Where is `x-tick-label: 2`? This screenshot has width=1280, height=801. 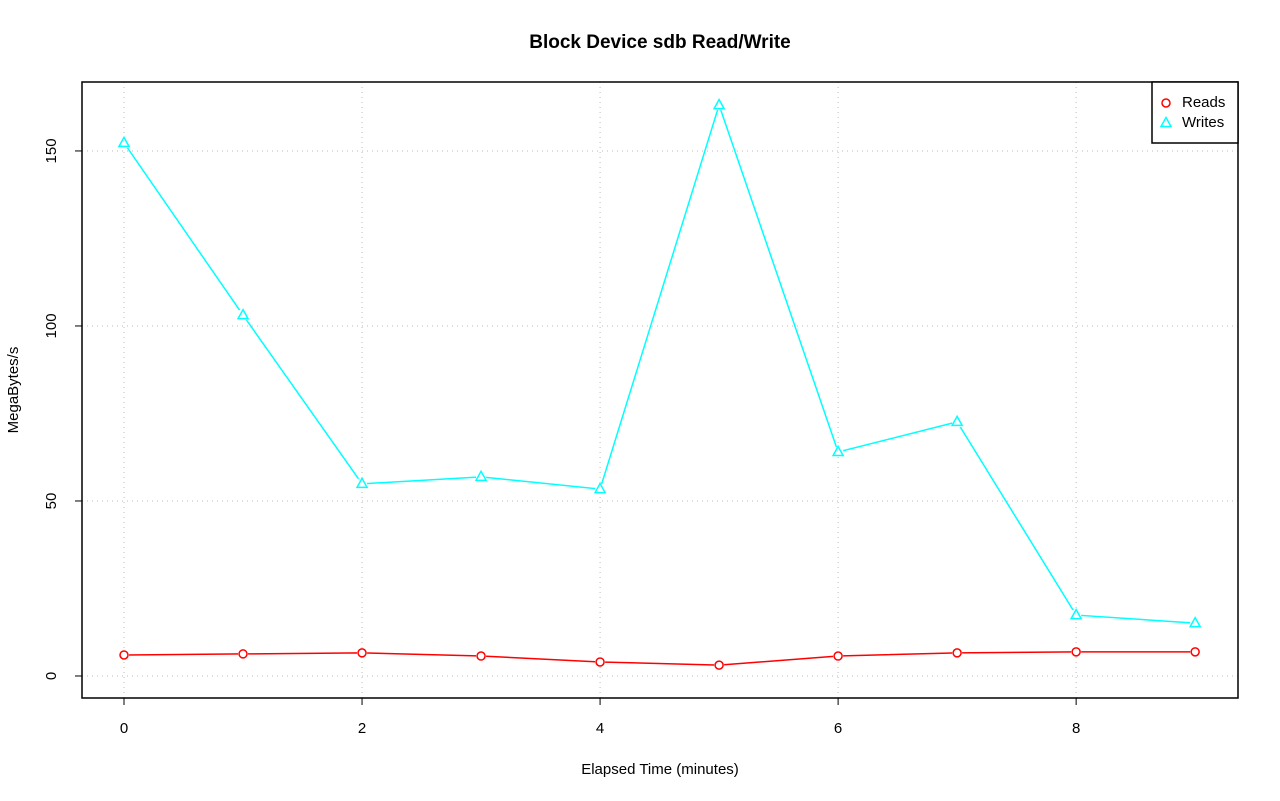 x-tick-label: 2 is located at coordinates (362, 728).